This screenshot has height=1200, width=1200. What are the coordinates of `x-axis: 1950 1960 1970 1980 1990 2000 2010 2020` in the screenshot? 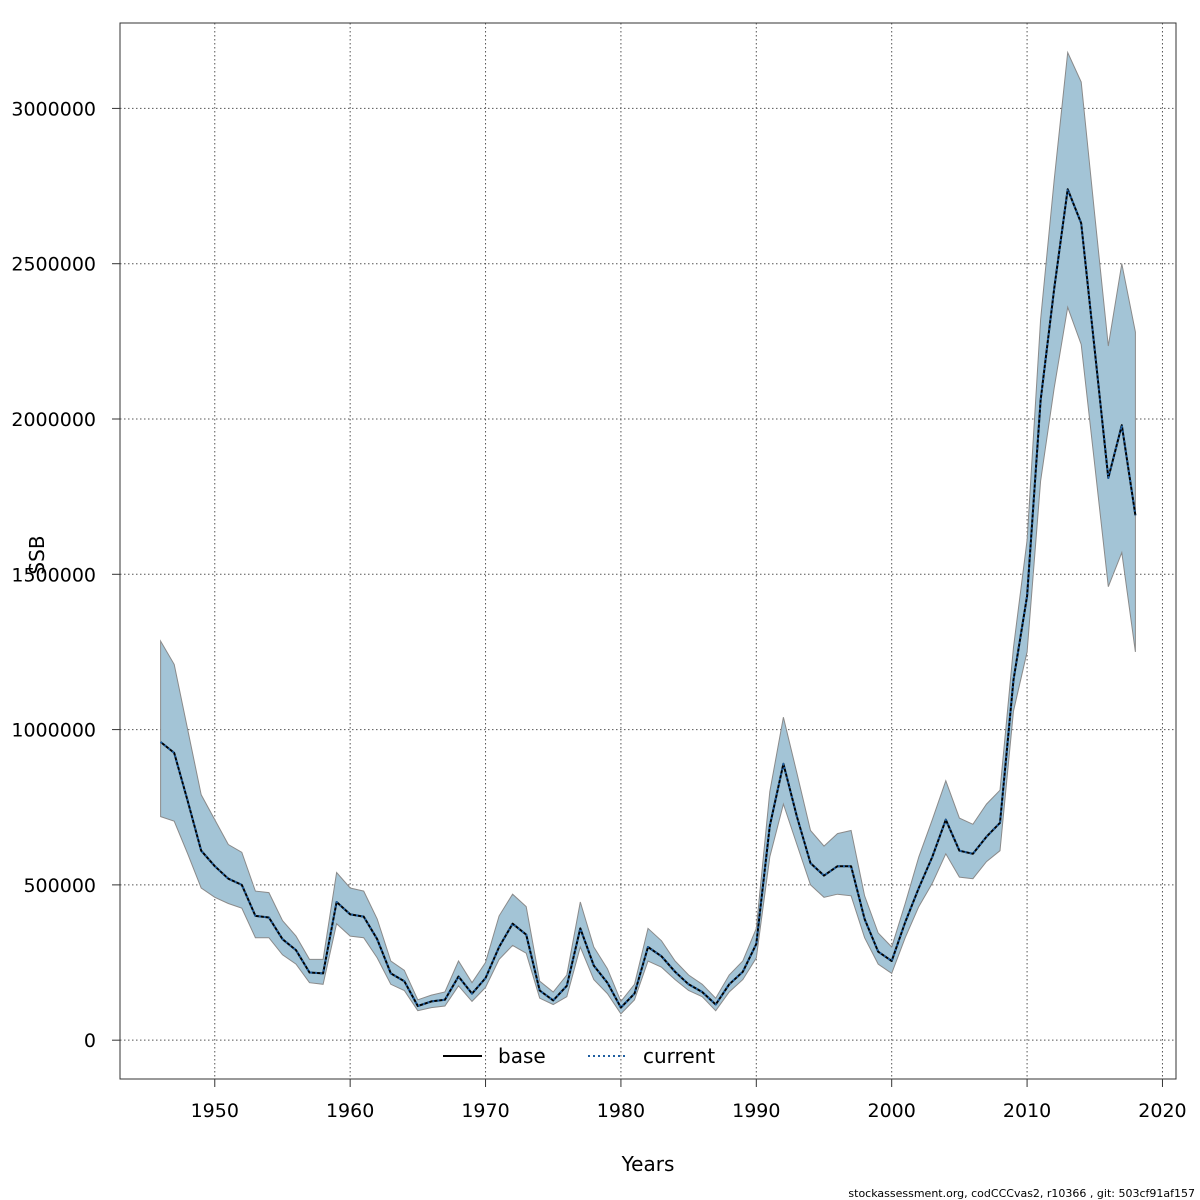 It's located at (689, 1100).